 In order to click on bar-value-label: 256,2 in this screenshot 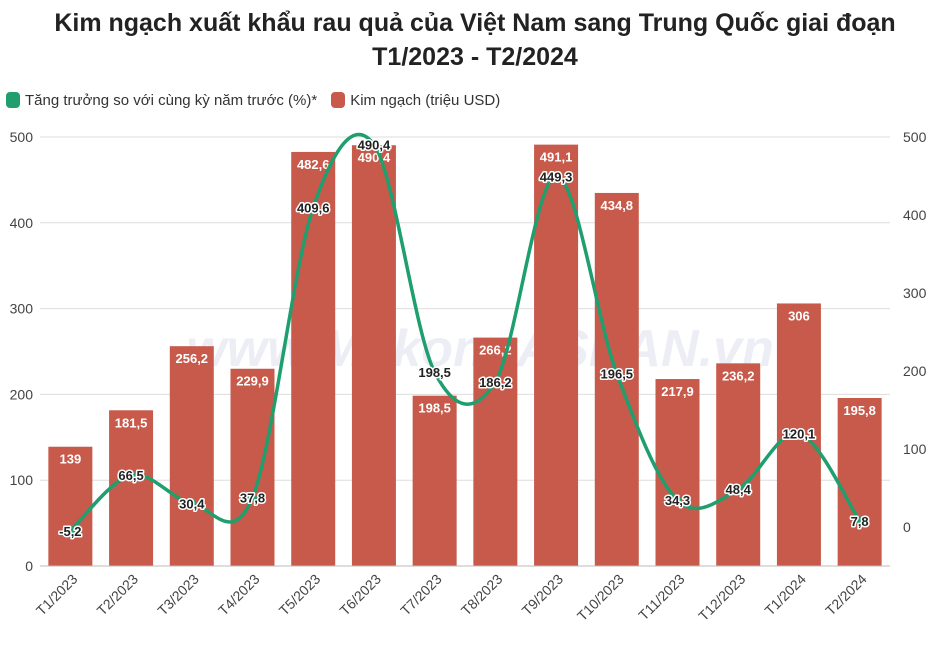, I will do `click(192, 358)`.